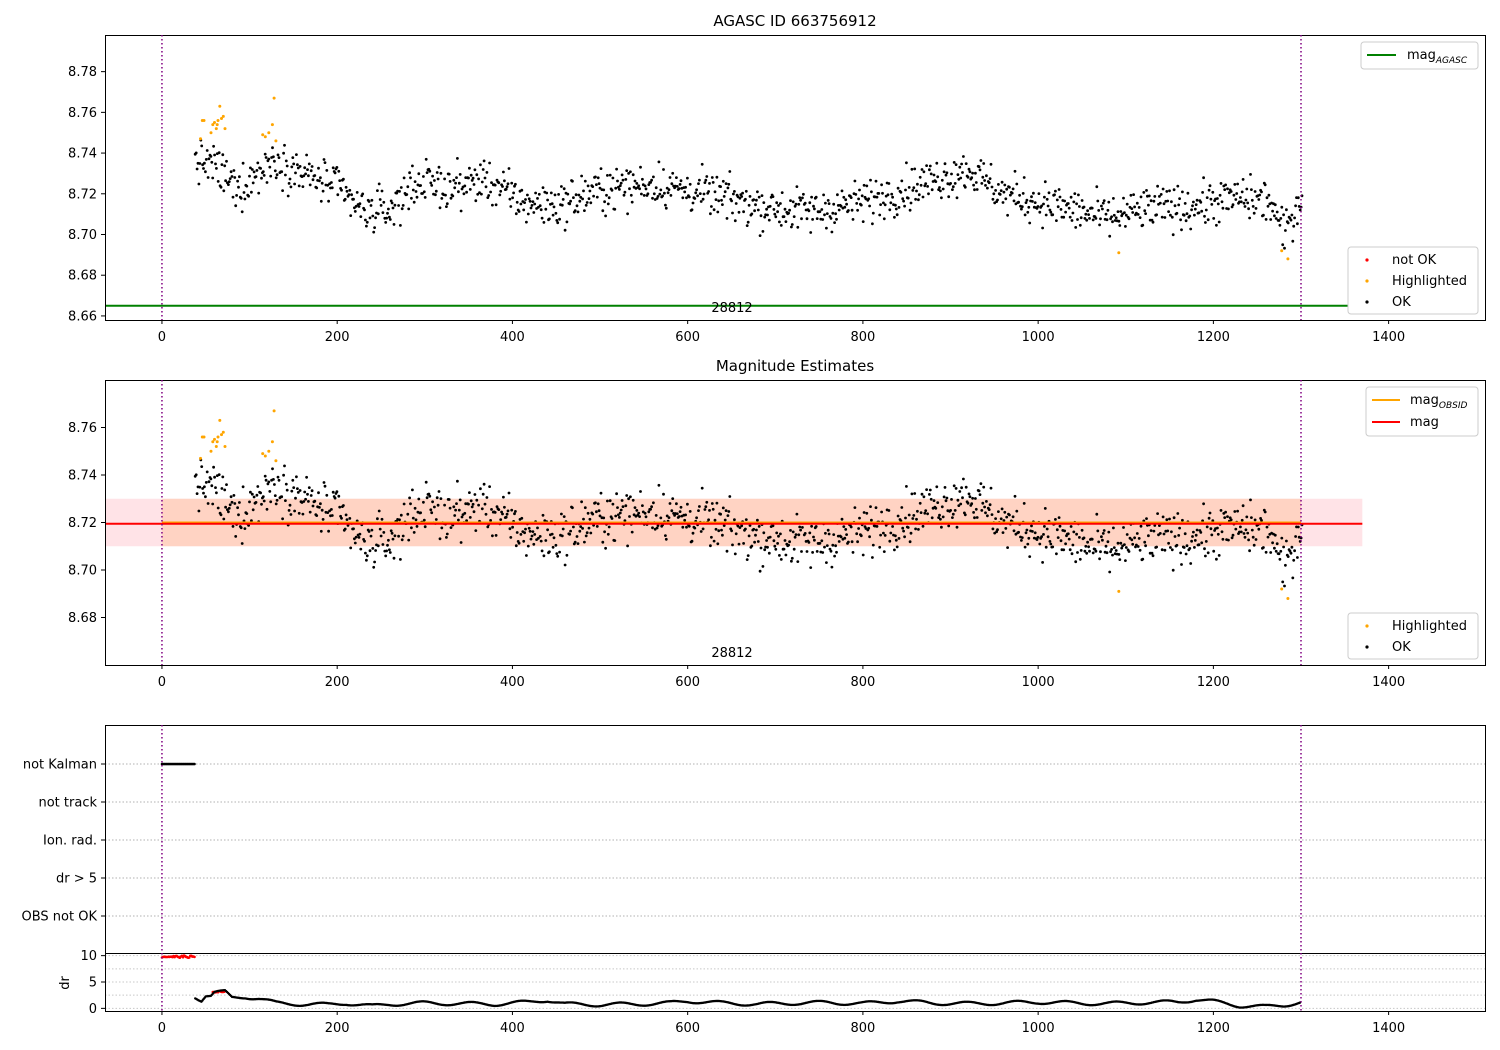 This screenshot has height=1050, width=1500. Describe the element at coordinates (1413, 280) in the screenshot. I see `panel1-legend-bottom: not OK Highlighted OK` at that location.